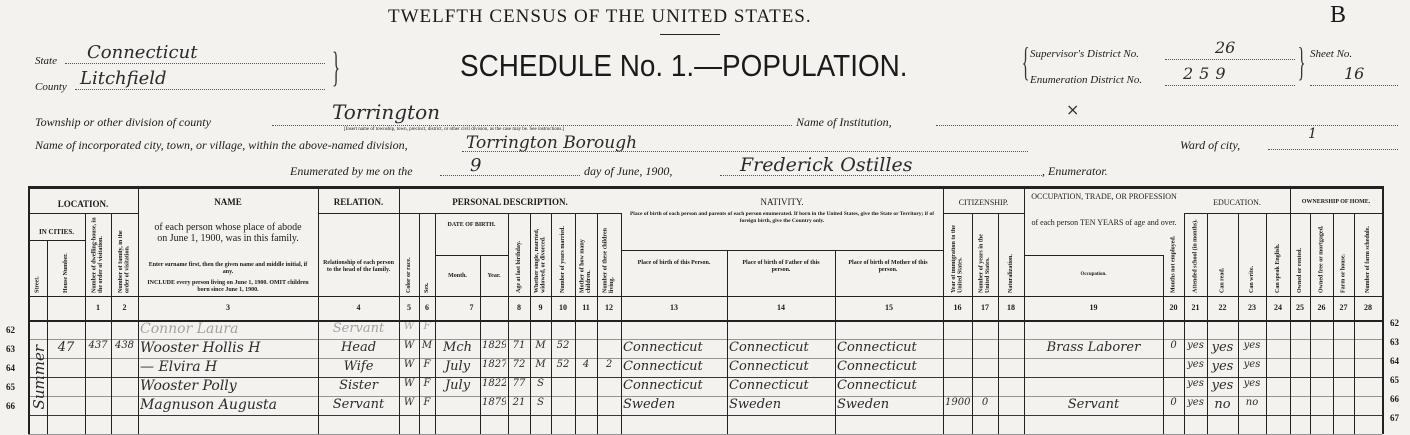 The width and height of the screenshot is (1410, 435). What do you see at coordinates (124, 345) in the screenshot?
I see `cell-family: 438` at bounding box center [124, 345].